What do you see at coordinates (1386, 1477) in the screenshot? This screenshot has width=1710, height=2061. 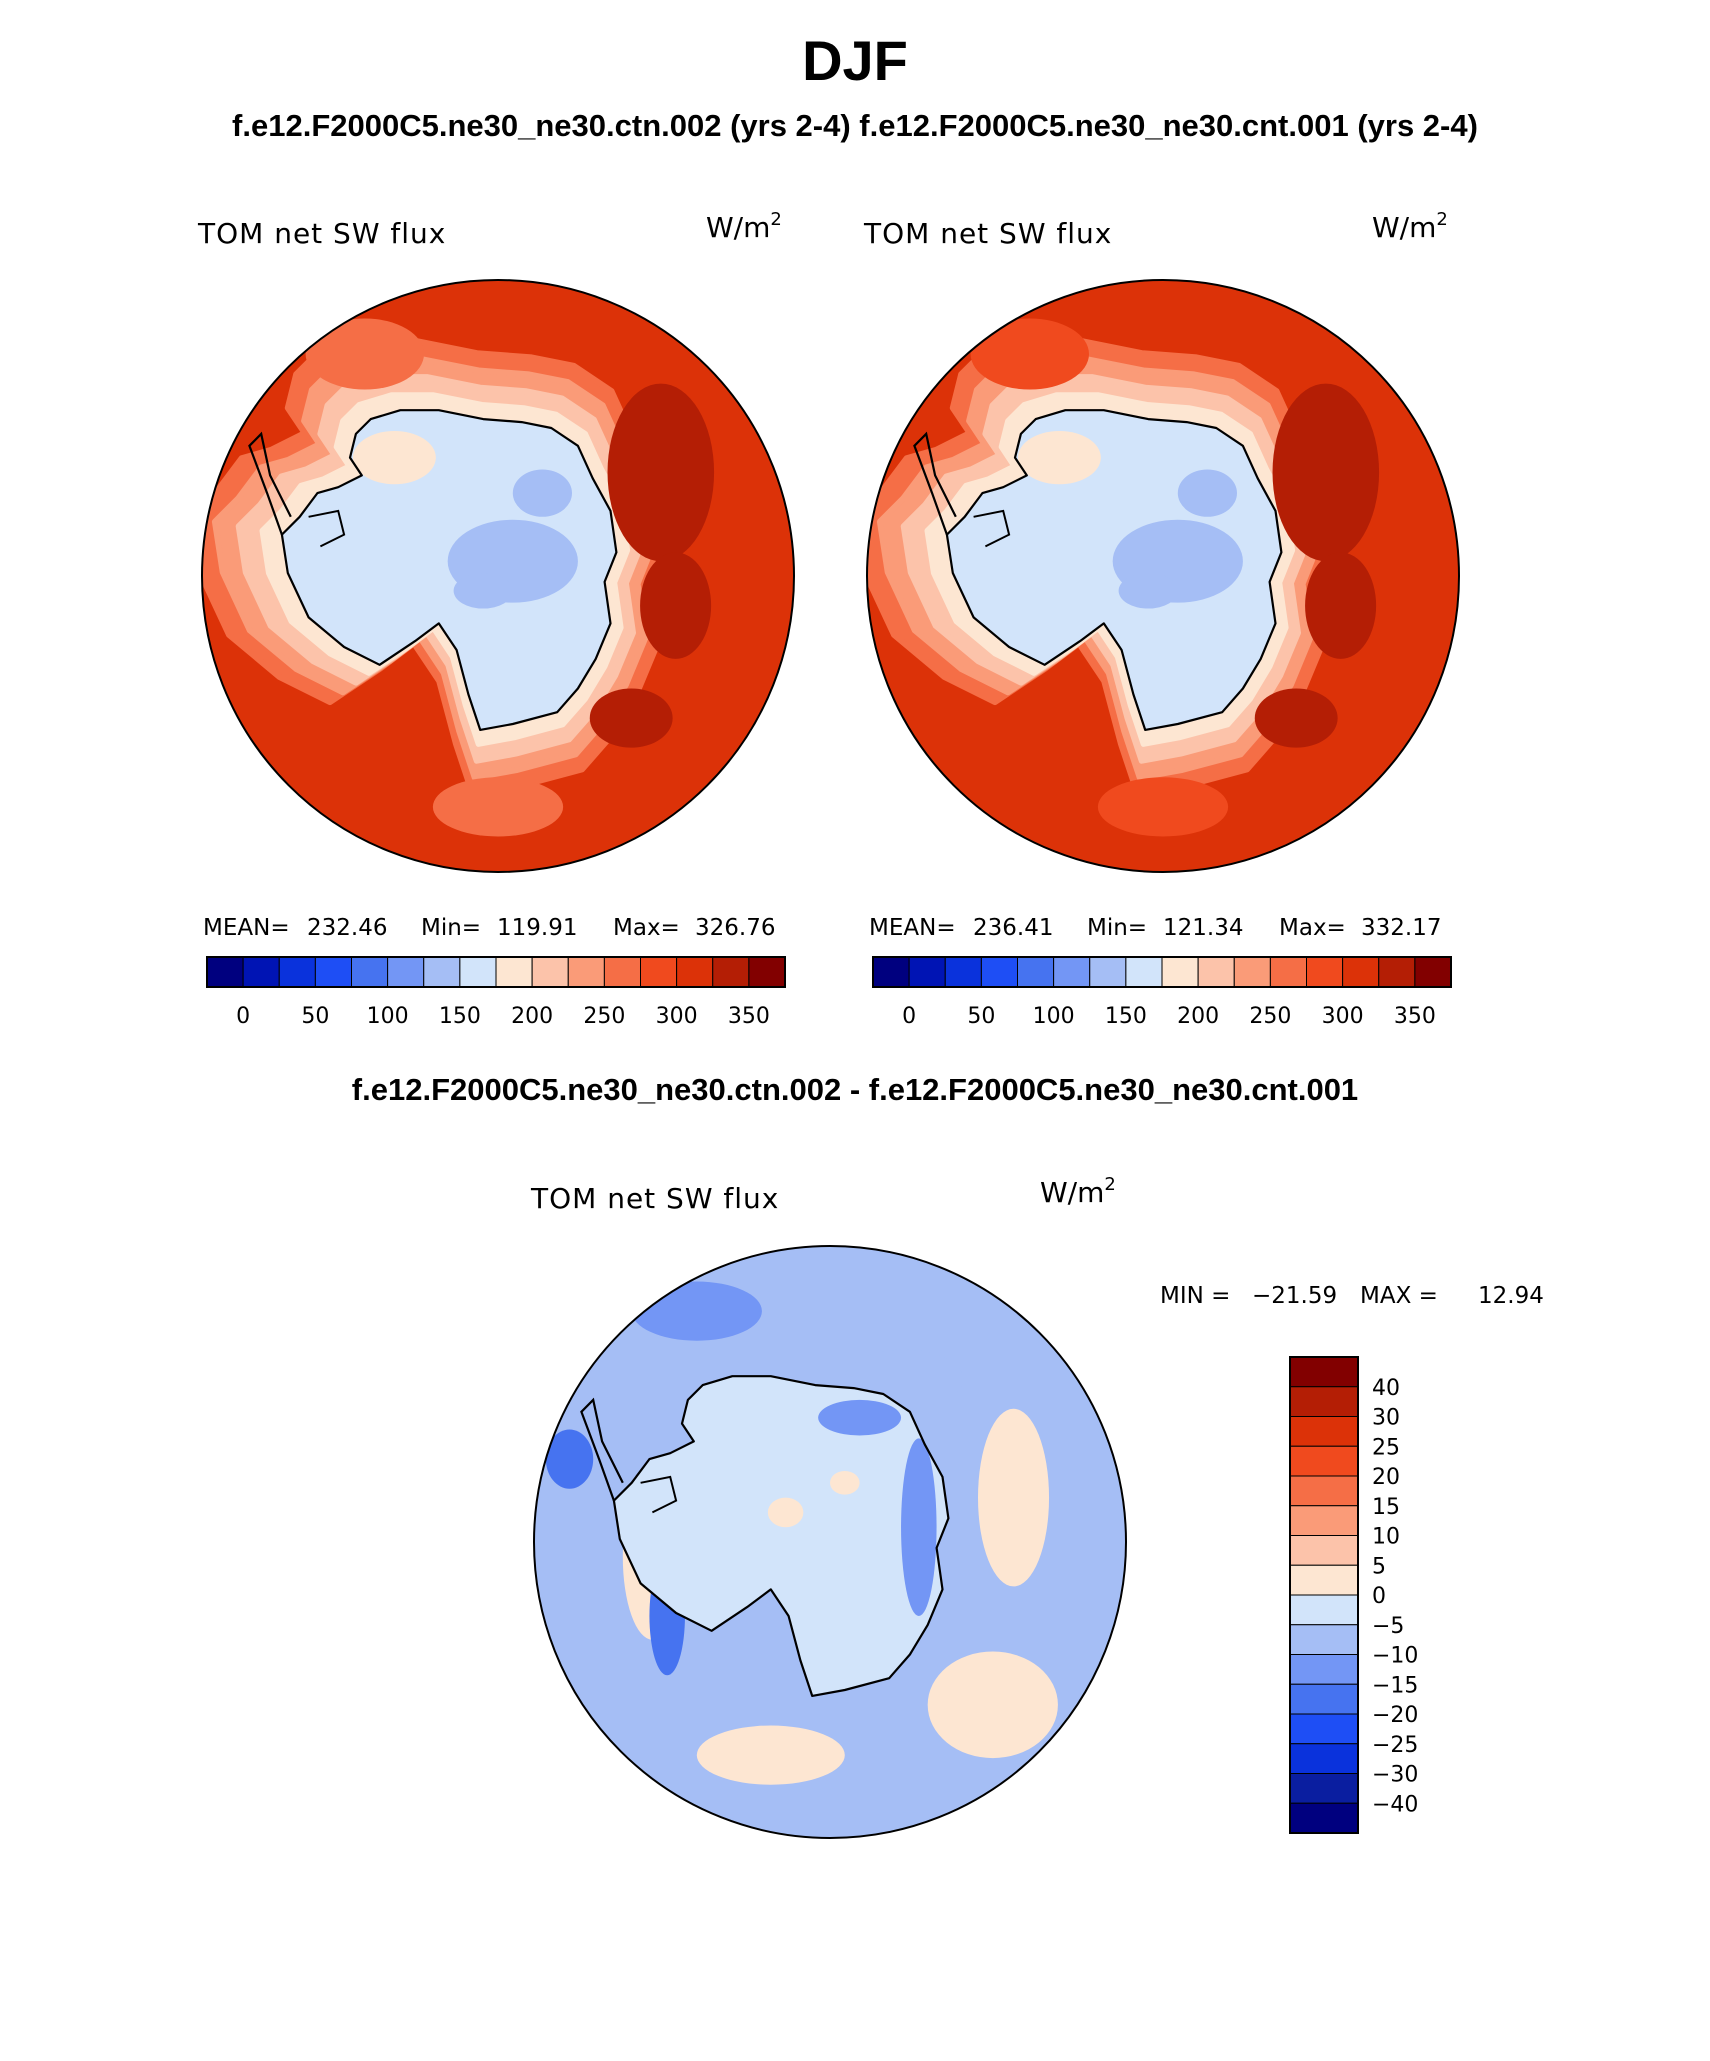 I see `colorbar-tick-label: 20` at bounding box center [1386, 1477].